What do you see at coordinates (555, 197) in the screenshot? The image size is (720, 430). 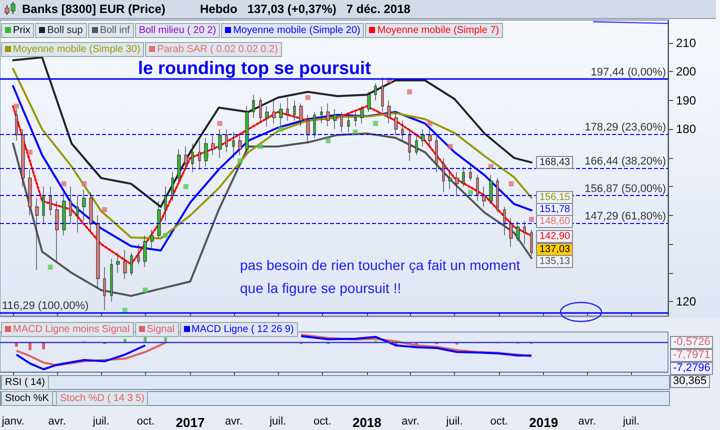 I see `annotation: 156,15` at bounding box center [555, 197].